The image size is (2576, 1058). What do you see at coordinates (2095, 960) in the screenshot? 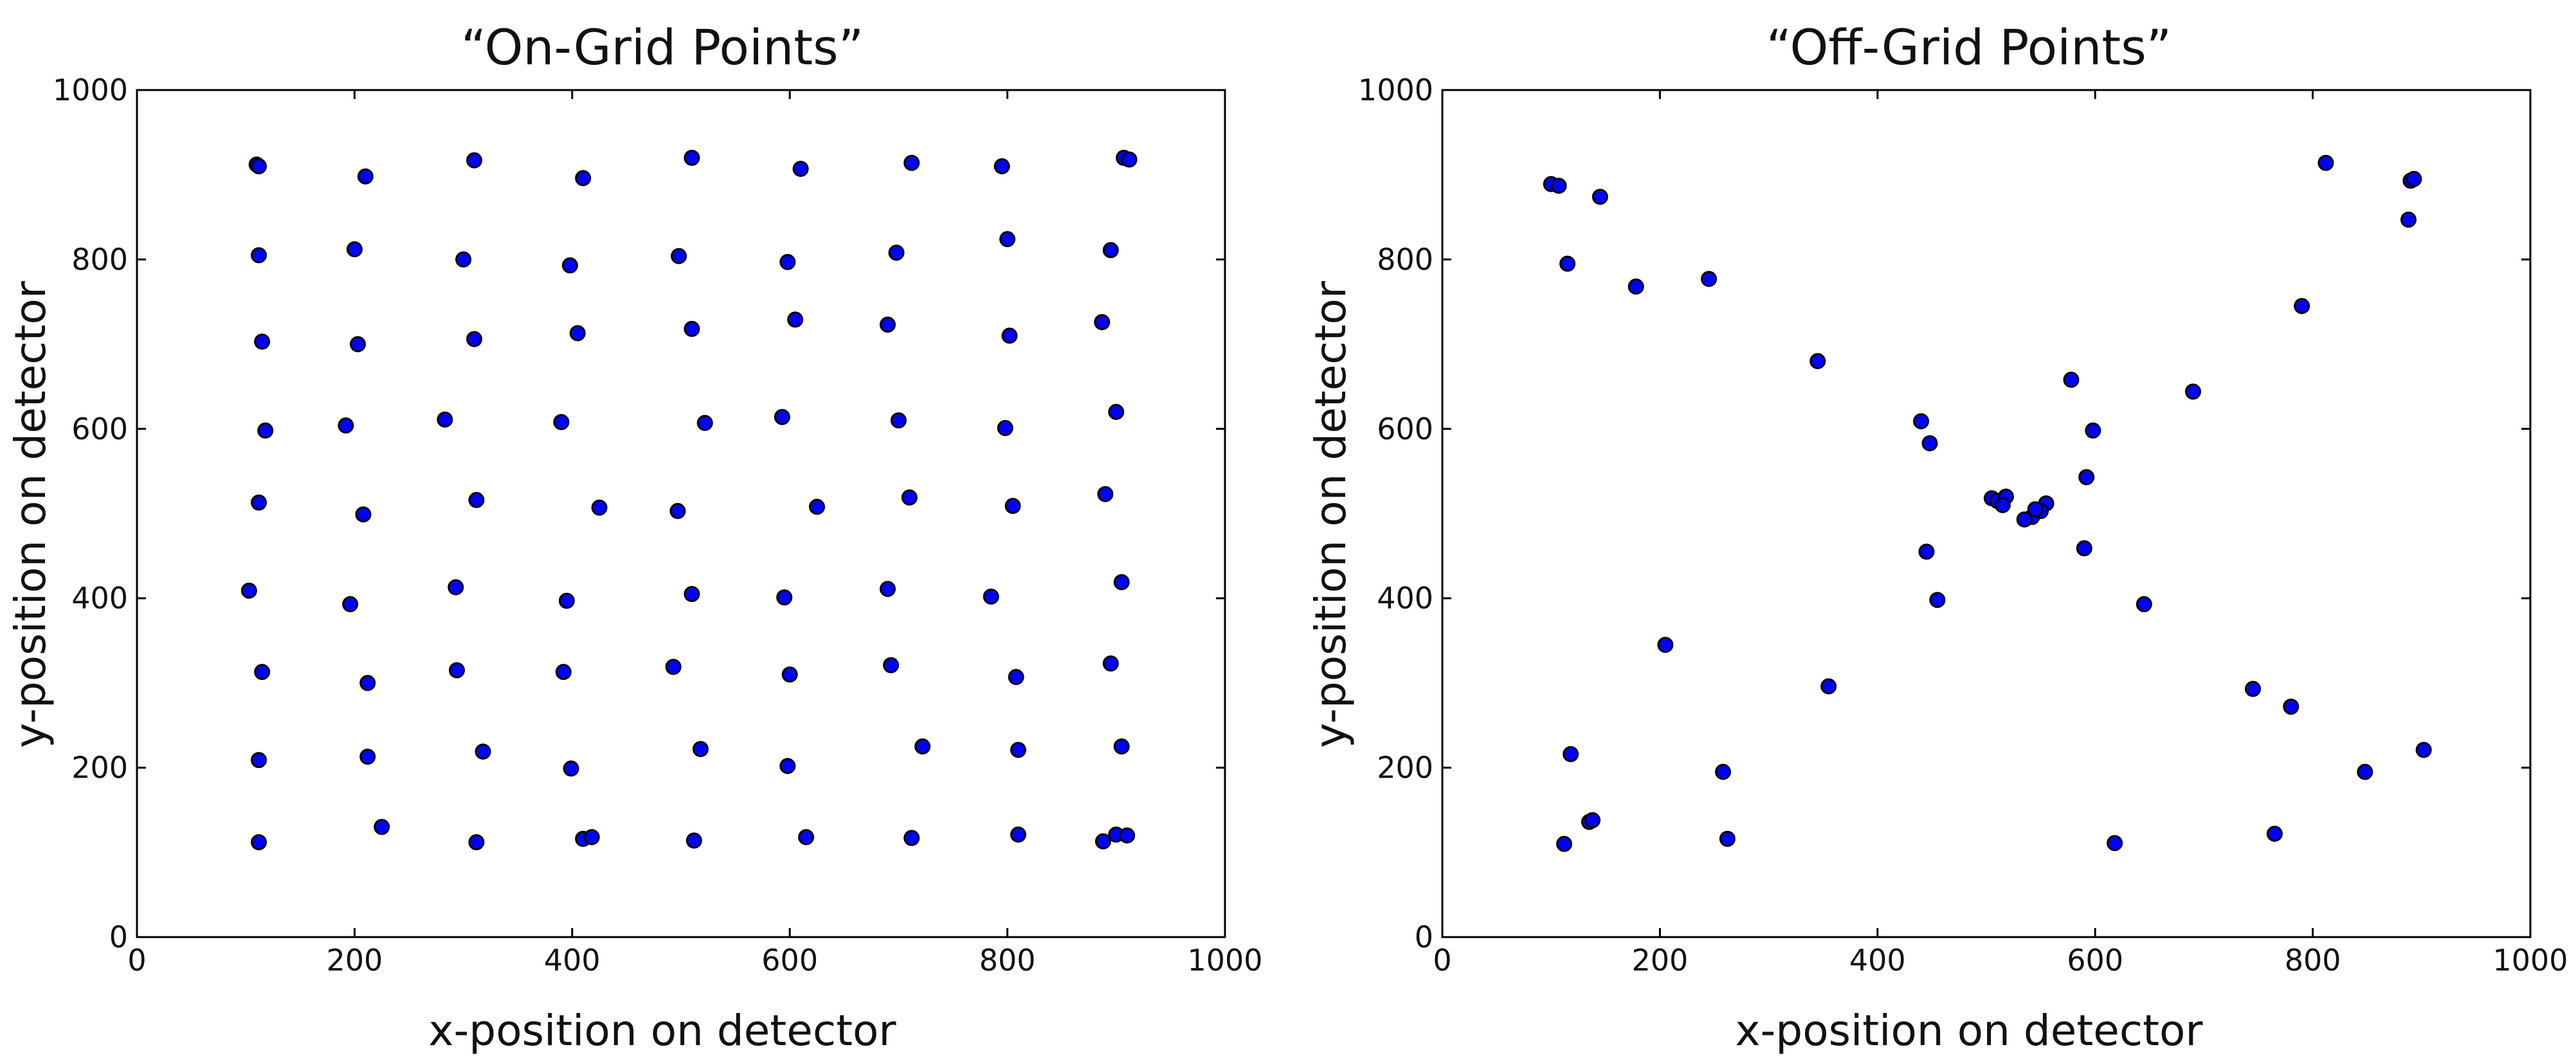
I see `x-tick-label: 600` at bounding box center [2095, 960].